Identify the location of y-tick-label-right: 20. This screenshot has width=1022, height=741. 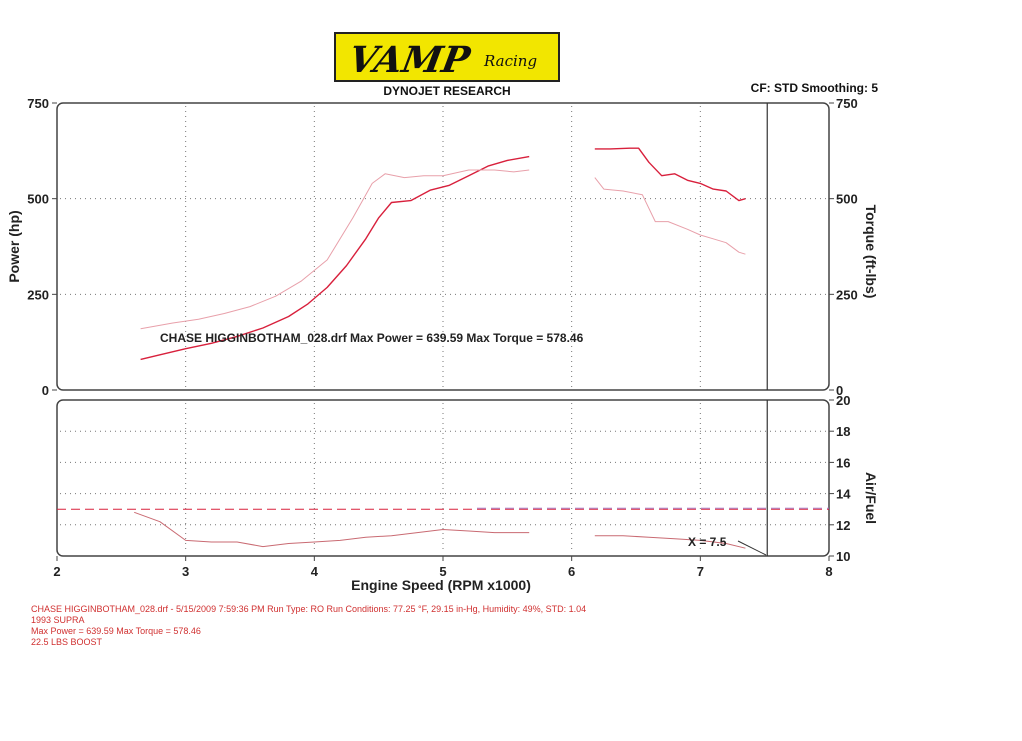
(843, 400).